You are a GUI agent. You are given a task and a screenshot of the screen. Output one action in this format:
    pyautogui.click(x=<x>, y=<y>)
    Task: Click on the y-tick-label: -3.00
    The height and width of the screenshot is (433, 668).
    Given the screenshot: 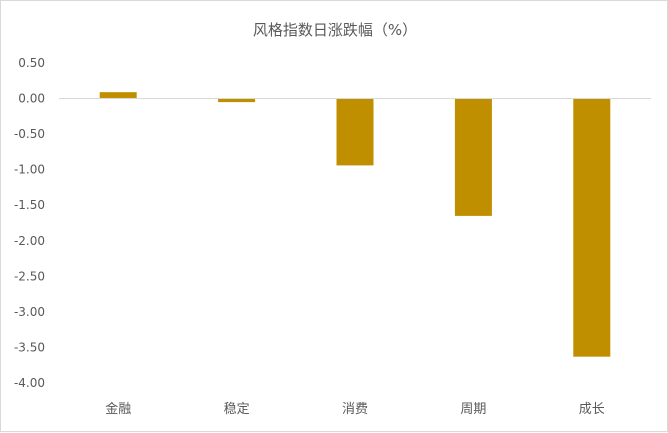 What is the action you would take?
    pyautogui.click(x=29, y=312)
    